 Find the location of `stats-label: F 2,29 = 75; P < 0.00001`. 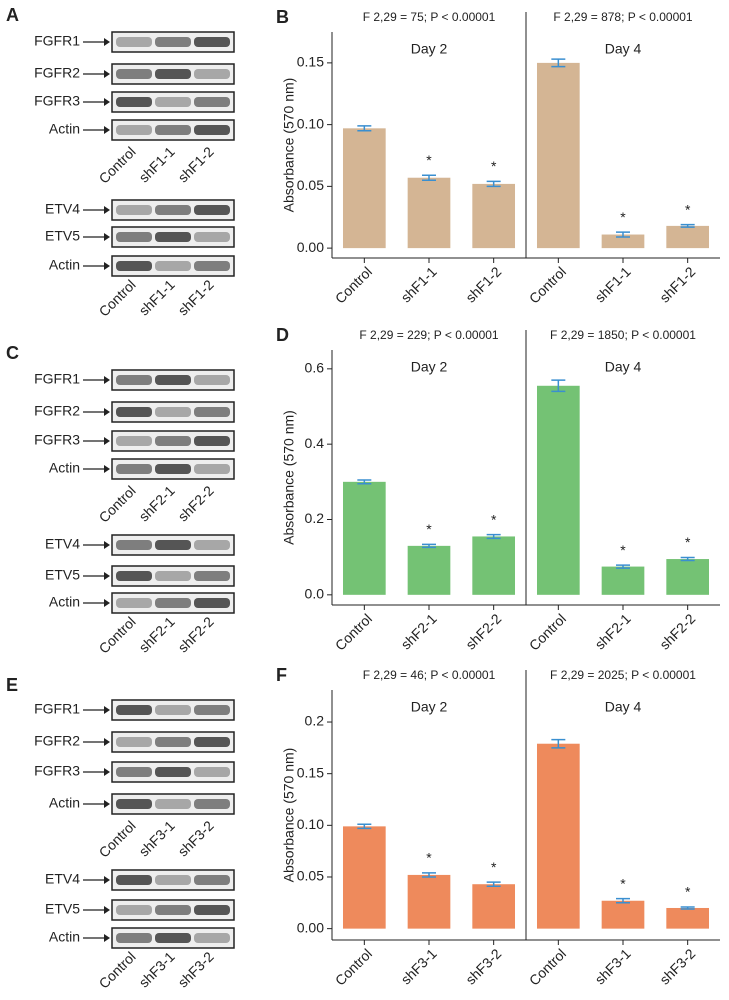

stats-label: F 2,29 = 75; P < 0.00001 is located at coordinates (429, 17).